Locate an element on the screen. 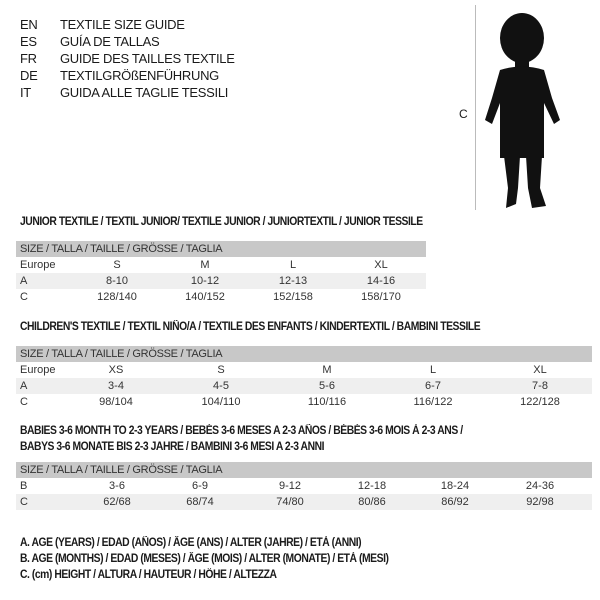 This screenshot has height=600, width=600. table-cell: 9-12 is located at coordinates (290, 486).